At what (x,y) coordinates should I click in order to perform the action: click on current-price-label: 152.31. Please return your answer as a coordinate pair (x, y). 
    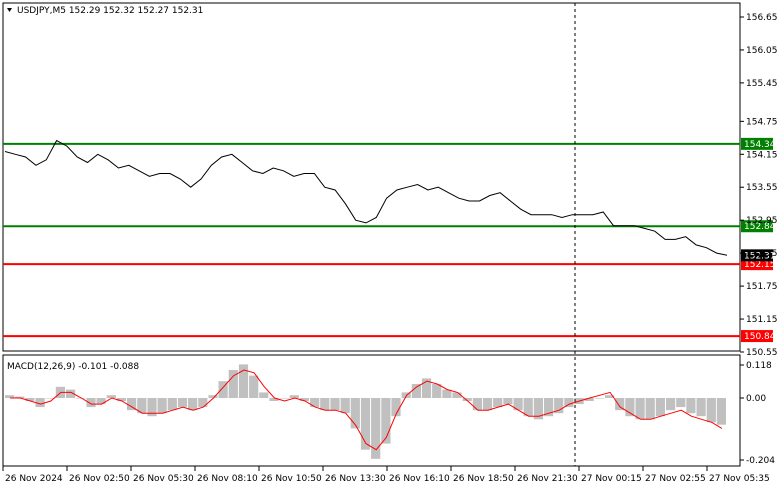
    Looking at the image, I should click on (760, 256).